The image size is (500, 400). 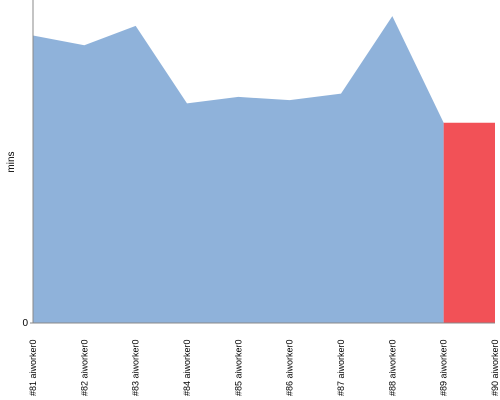 I want to click on x-tick-label: #82 aiworker0, so click(x=84, y=367).